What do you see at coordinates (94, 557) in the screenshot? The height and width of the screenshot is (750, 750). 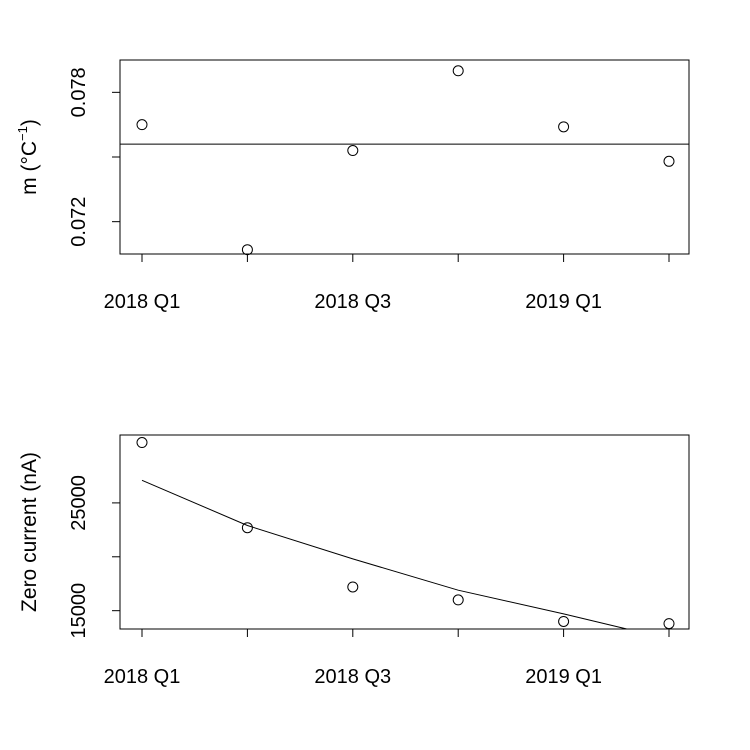 I see `y-axis: 15000 25000` at bounding box center [94, 557].